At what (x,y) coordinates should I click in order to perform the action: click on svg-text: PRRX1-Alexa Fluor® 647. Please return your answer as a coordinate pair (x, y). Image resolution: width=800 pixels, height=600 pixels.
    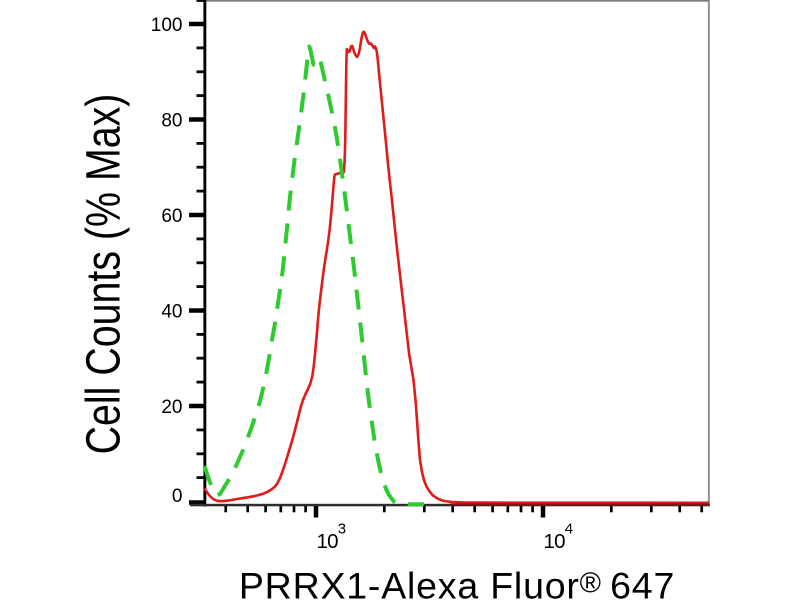
    Looking at the image, I should click on (457, 582).